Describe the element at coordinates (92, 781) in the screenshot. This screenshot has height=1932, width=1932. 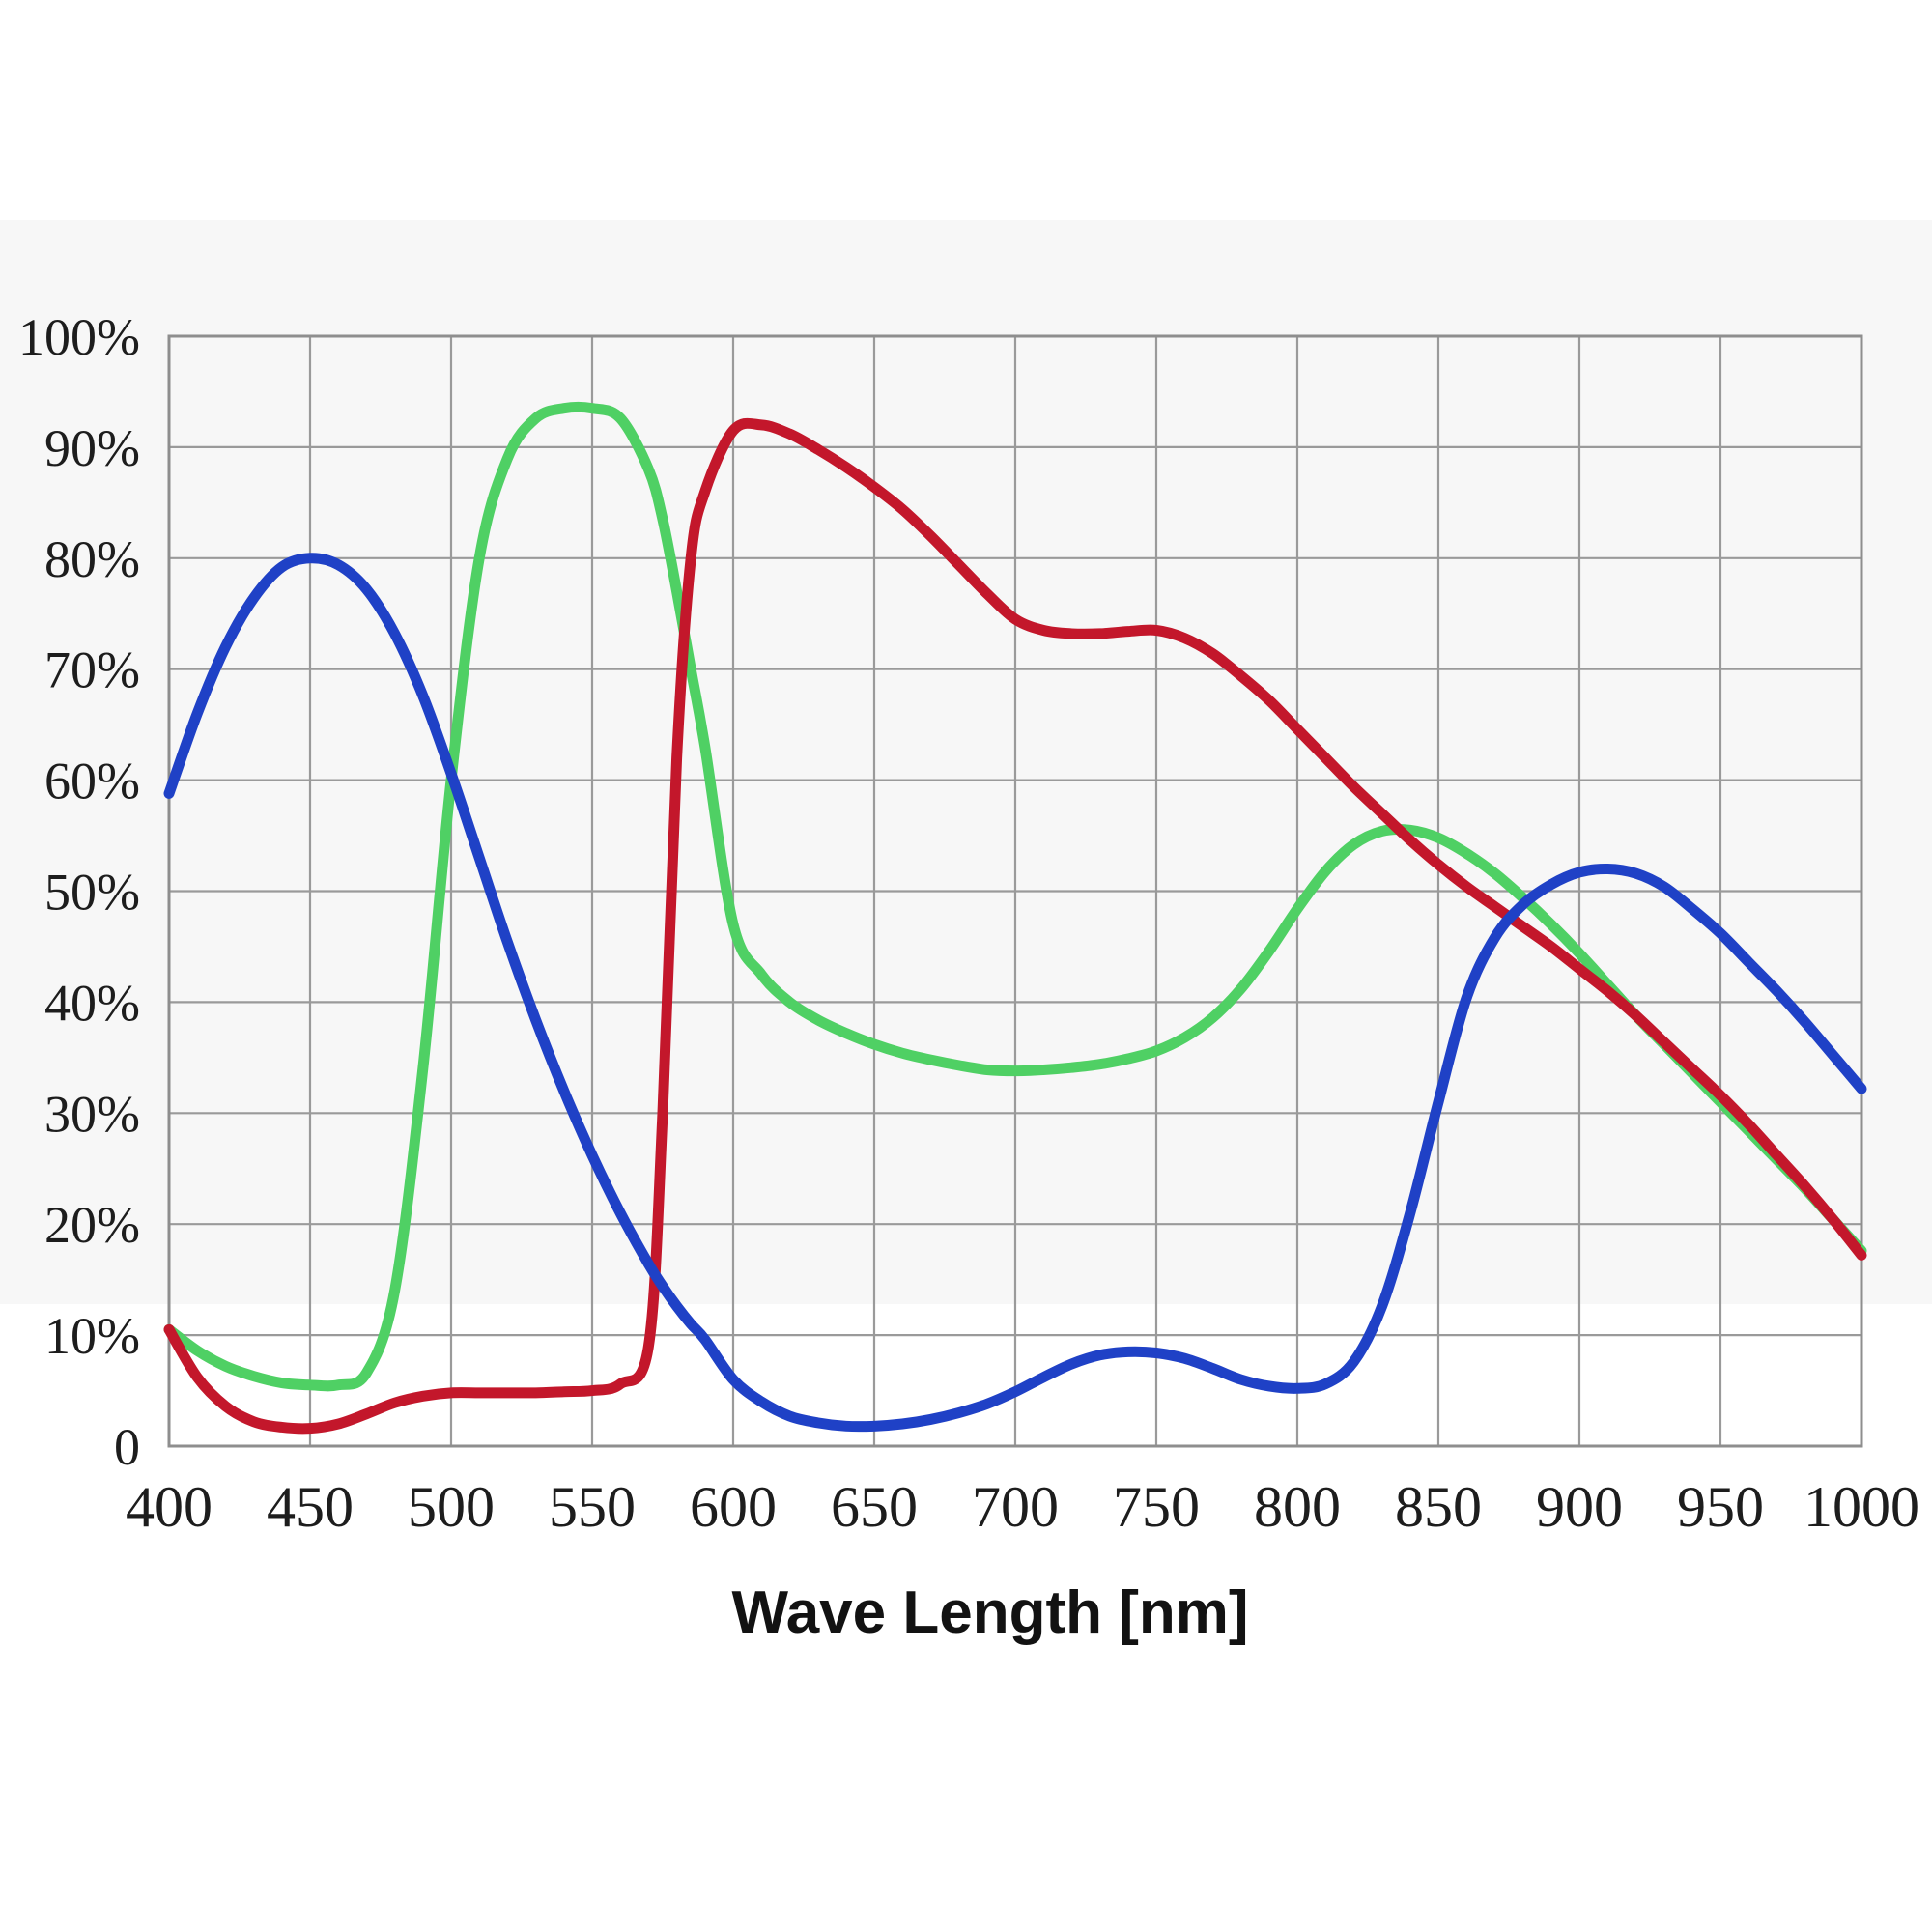
I see `y-axis-tick-label: 60%` at that location.